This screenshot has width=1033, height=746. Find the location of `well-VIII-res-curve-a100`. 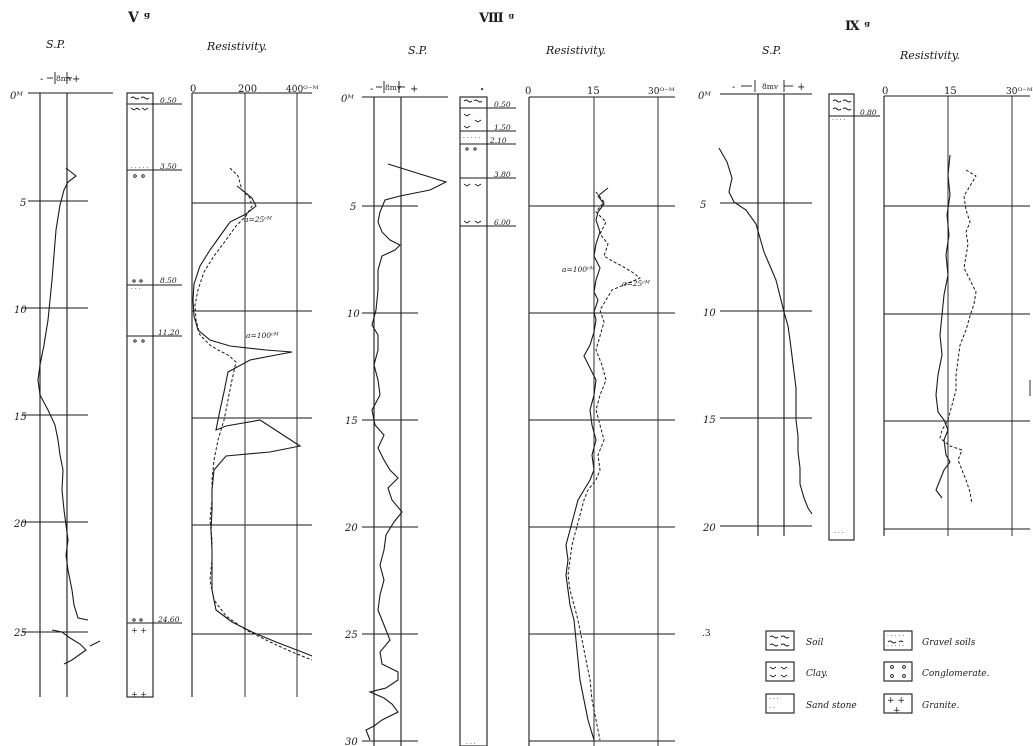

well-VIII-res-curve-a100 is located at coordinates (587, 464).